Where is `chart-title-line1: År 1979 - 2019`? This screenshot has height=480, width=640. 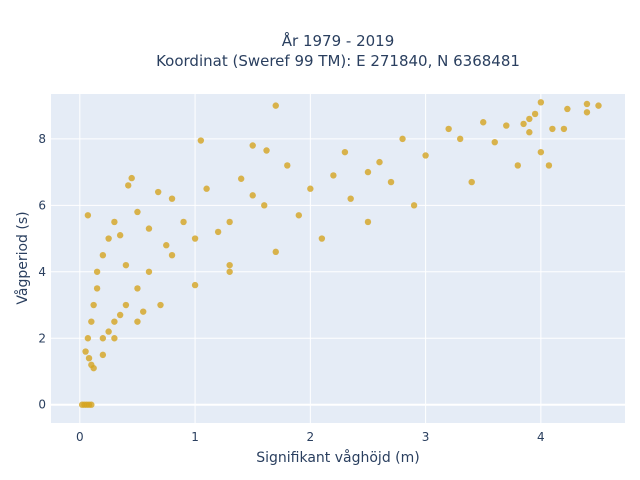 chart-title-line1: År 1979 - 2019 is located at coordinates (338, 40).